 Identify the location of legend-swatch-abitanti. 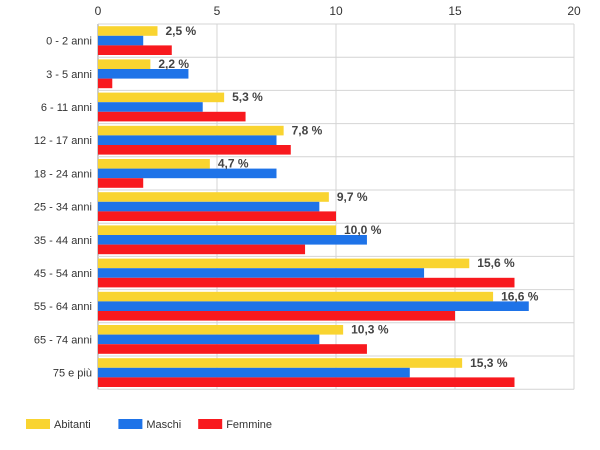
(38, 424).